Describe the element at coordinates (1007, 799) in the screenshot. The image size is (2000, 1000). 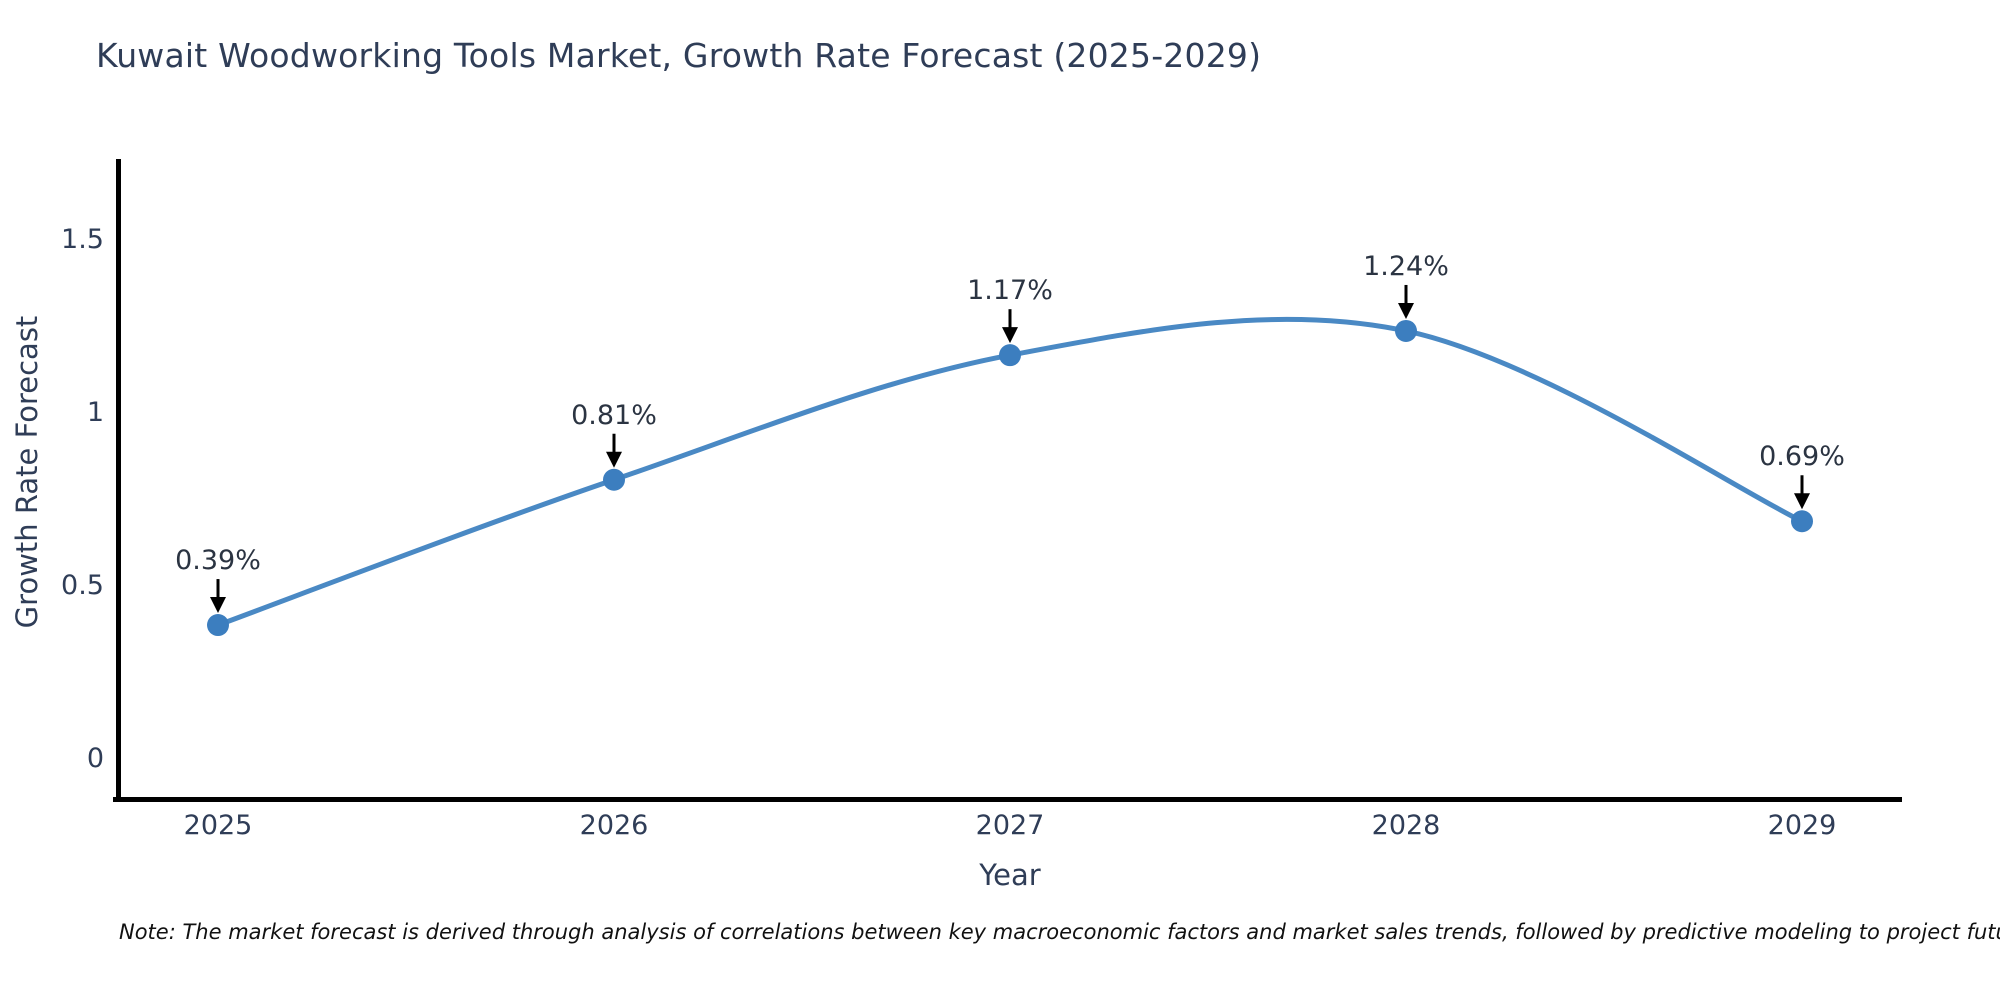
I see `x-axis-spine` at that location.